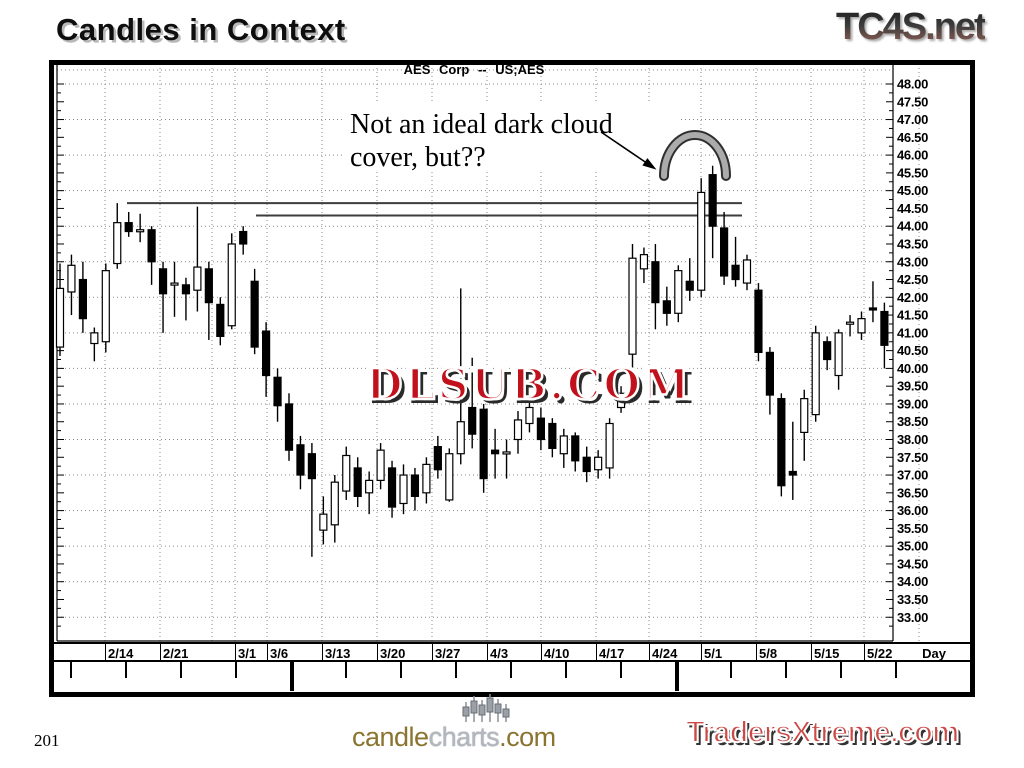 This screenshot has height=768, width=1024. I want to click on chart-title: AES Corp -- US;AES, so click(474, 69).